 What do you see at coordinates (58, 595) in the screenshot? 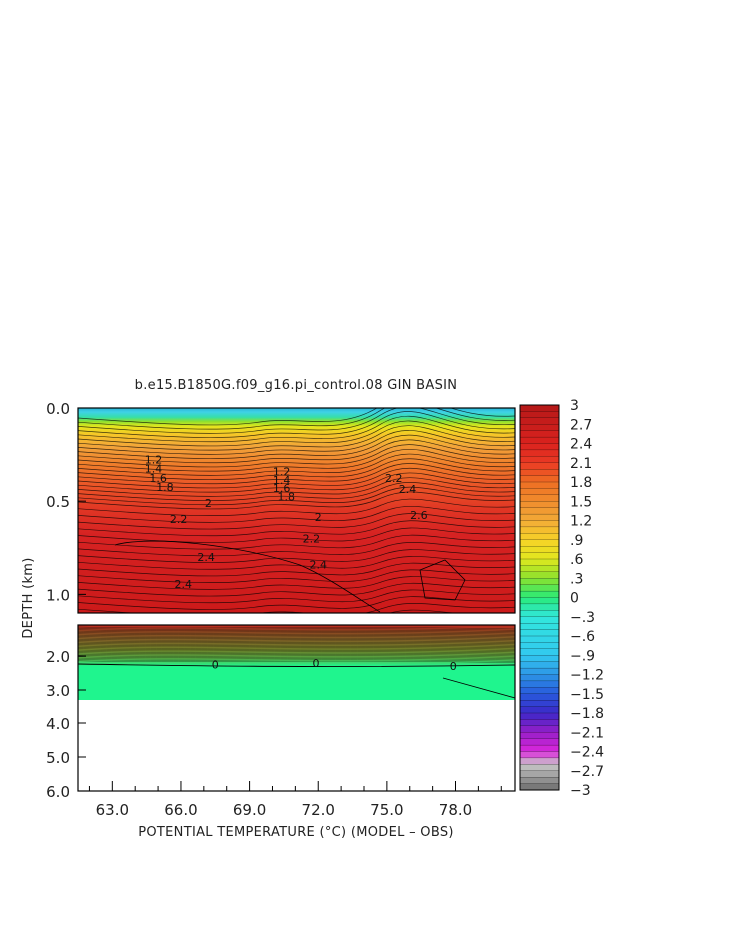
I see `upper-y-tick-label: 1.0` at bounding box center [58, 595].